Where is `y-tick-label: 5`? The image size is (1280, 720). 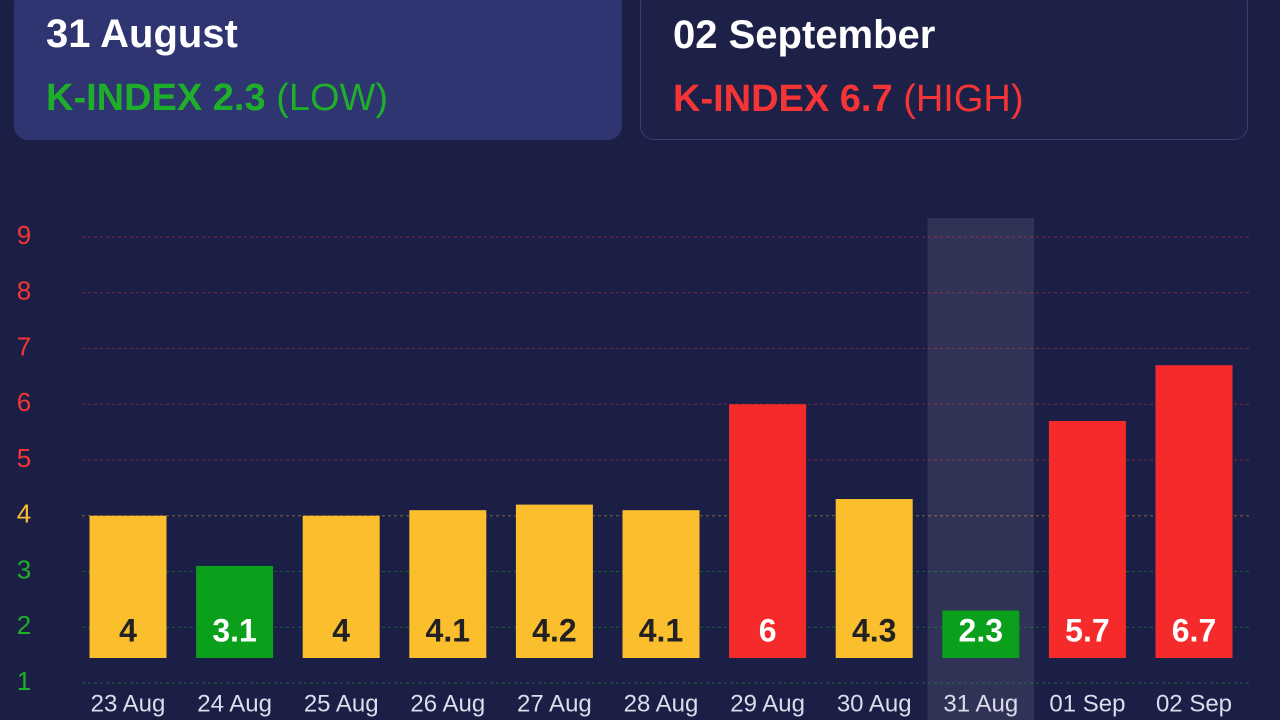 y-tick-label: 5 is located at coordinates (24, 458).